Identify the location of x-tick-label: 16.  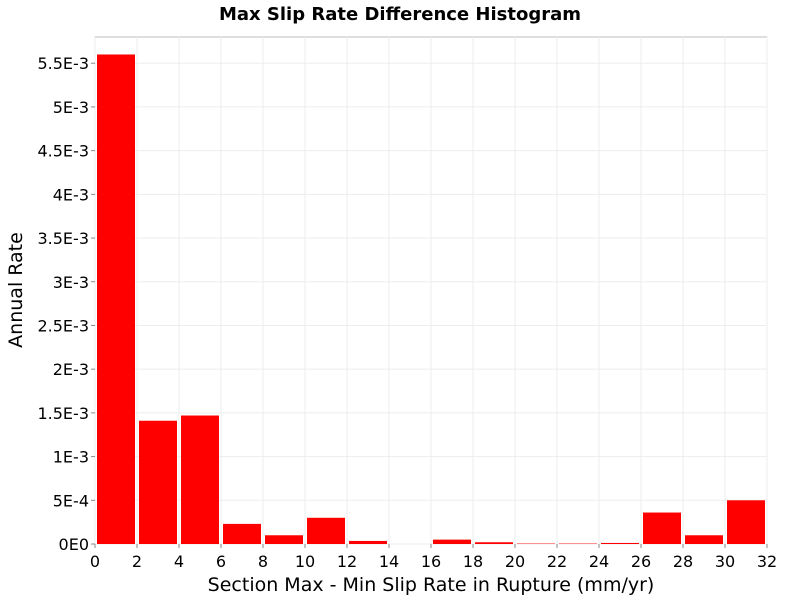
(431, 561).